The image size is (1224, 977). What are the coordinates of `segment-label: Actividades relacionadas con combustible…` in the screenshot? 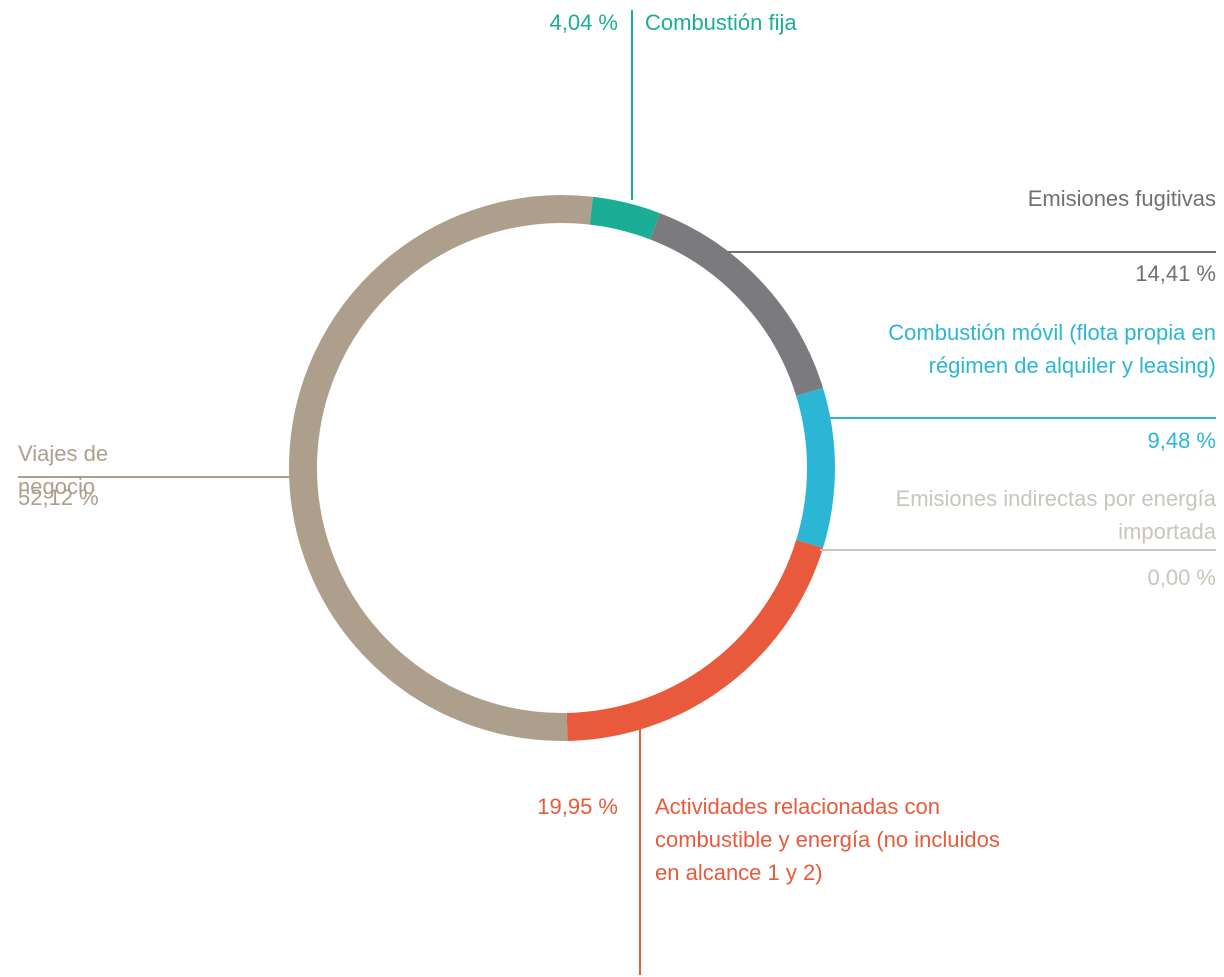 It's located at (827, 839).